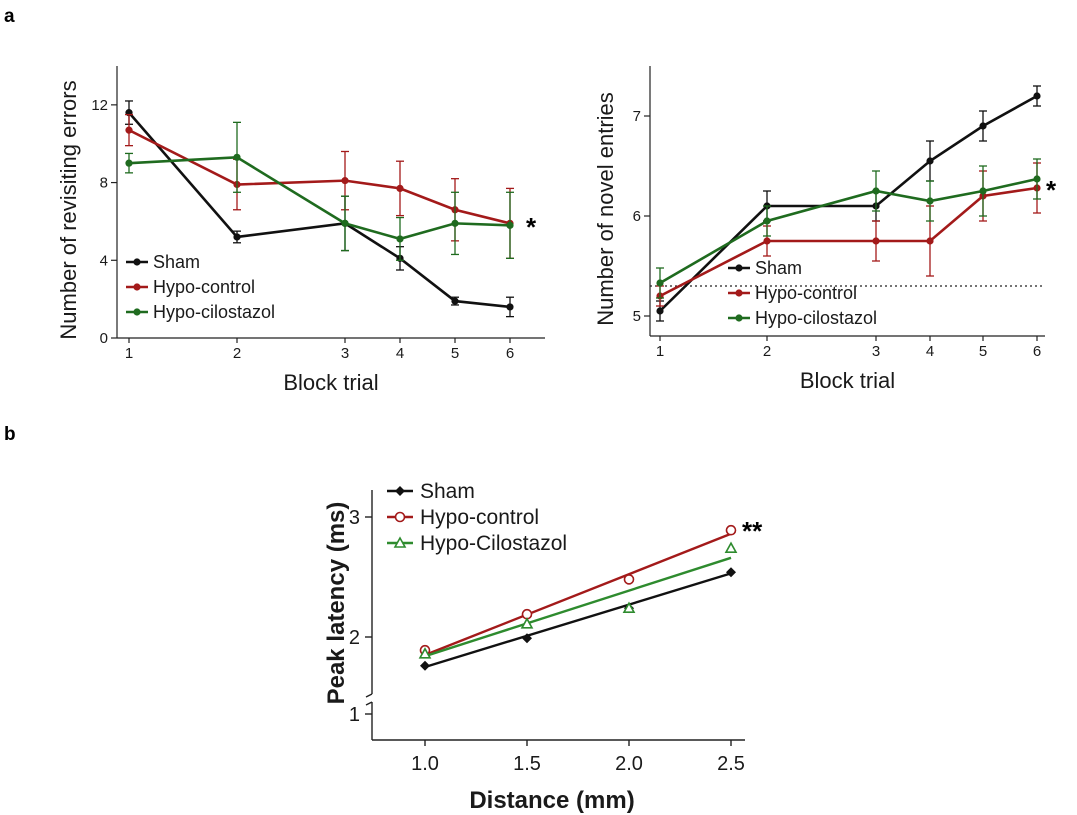 Image resolution: width=1077 pixels, height=815 pixels. What do you see at coordinates (493, 543) in the screenshot?
I see `legend-label-hypo-cilostazol: Hypo-Cilostazol` at bounding box center [493, 543].